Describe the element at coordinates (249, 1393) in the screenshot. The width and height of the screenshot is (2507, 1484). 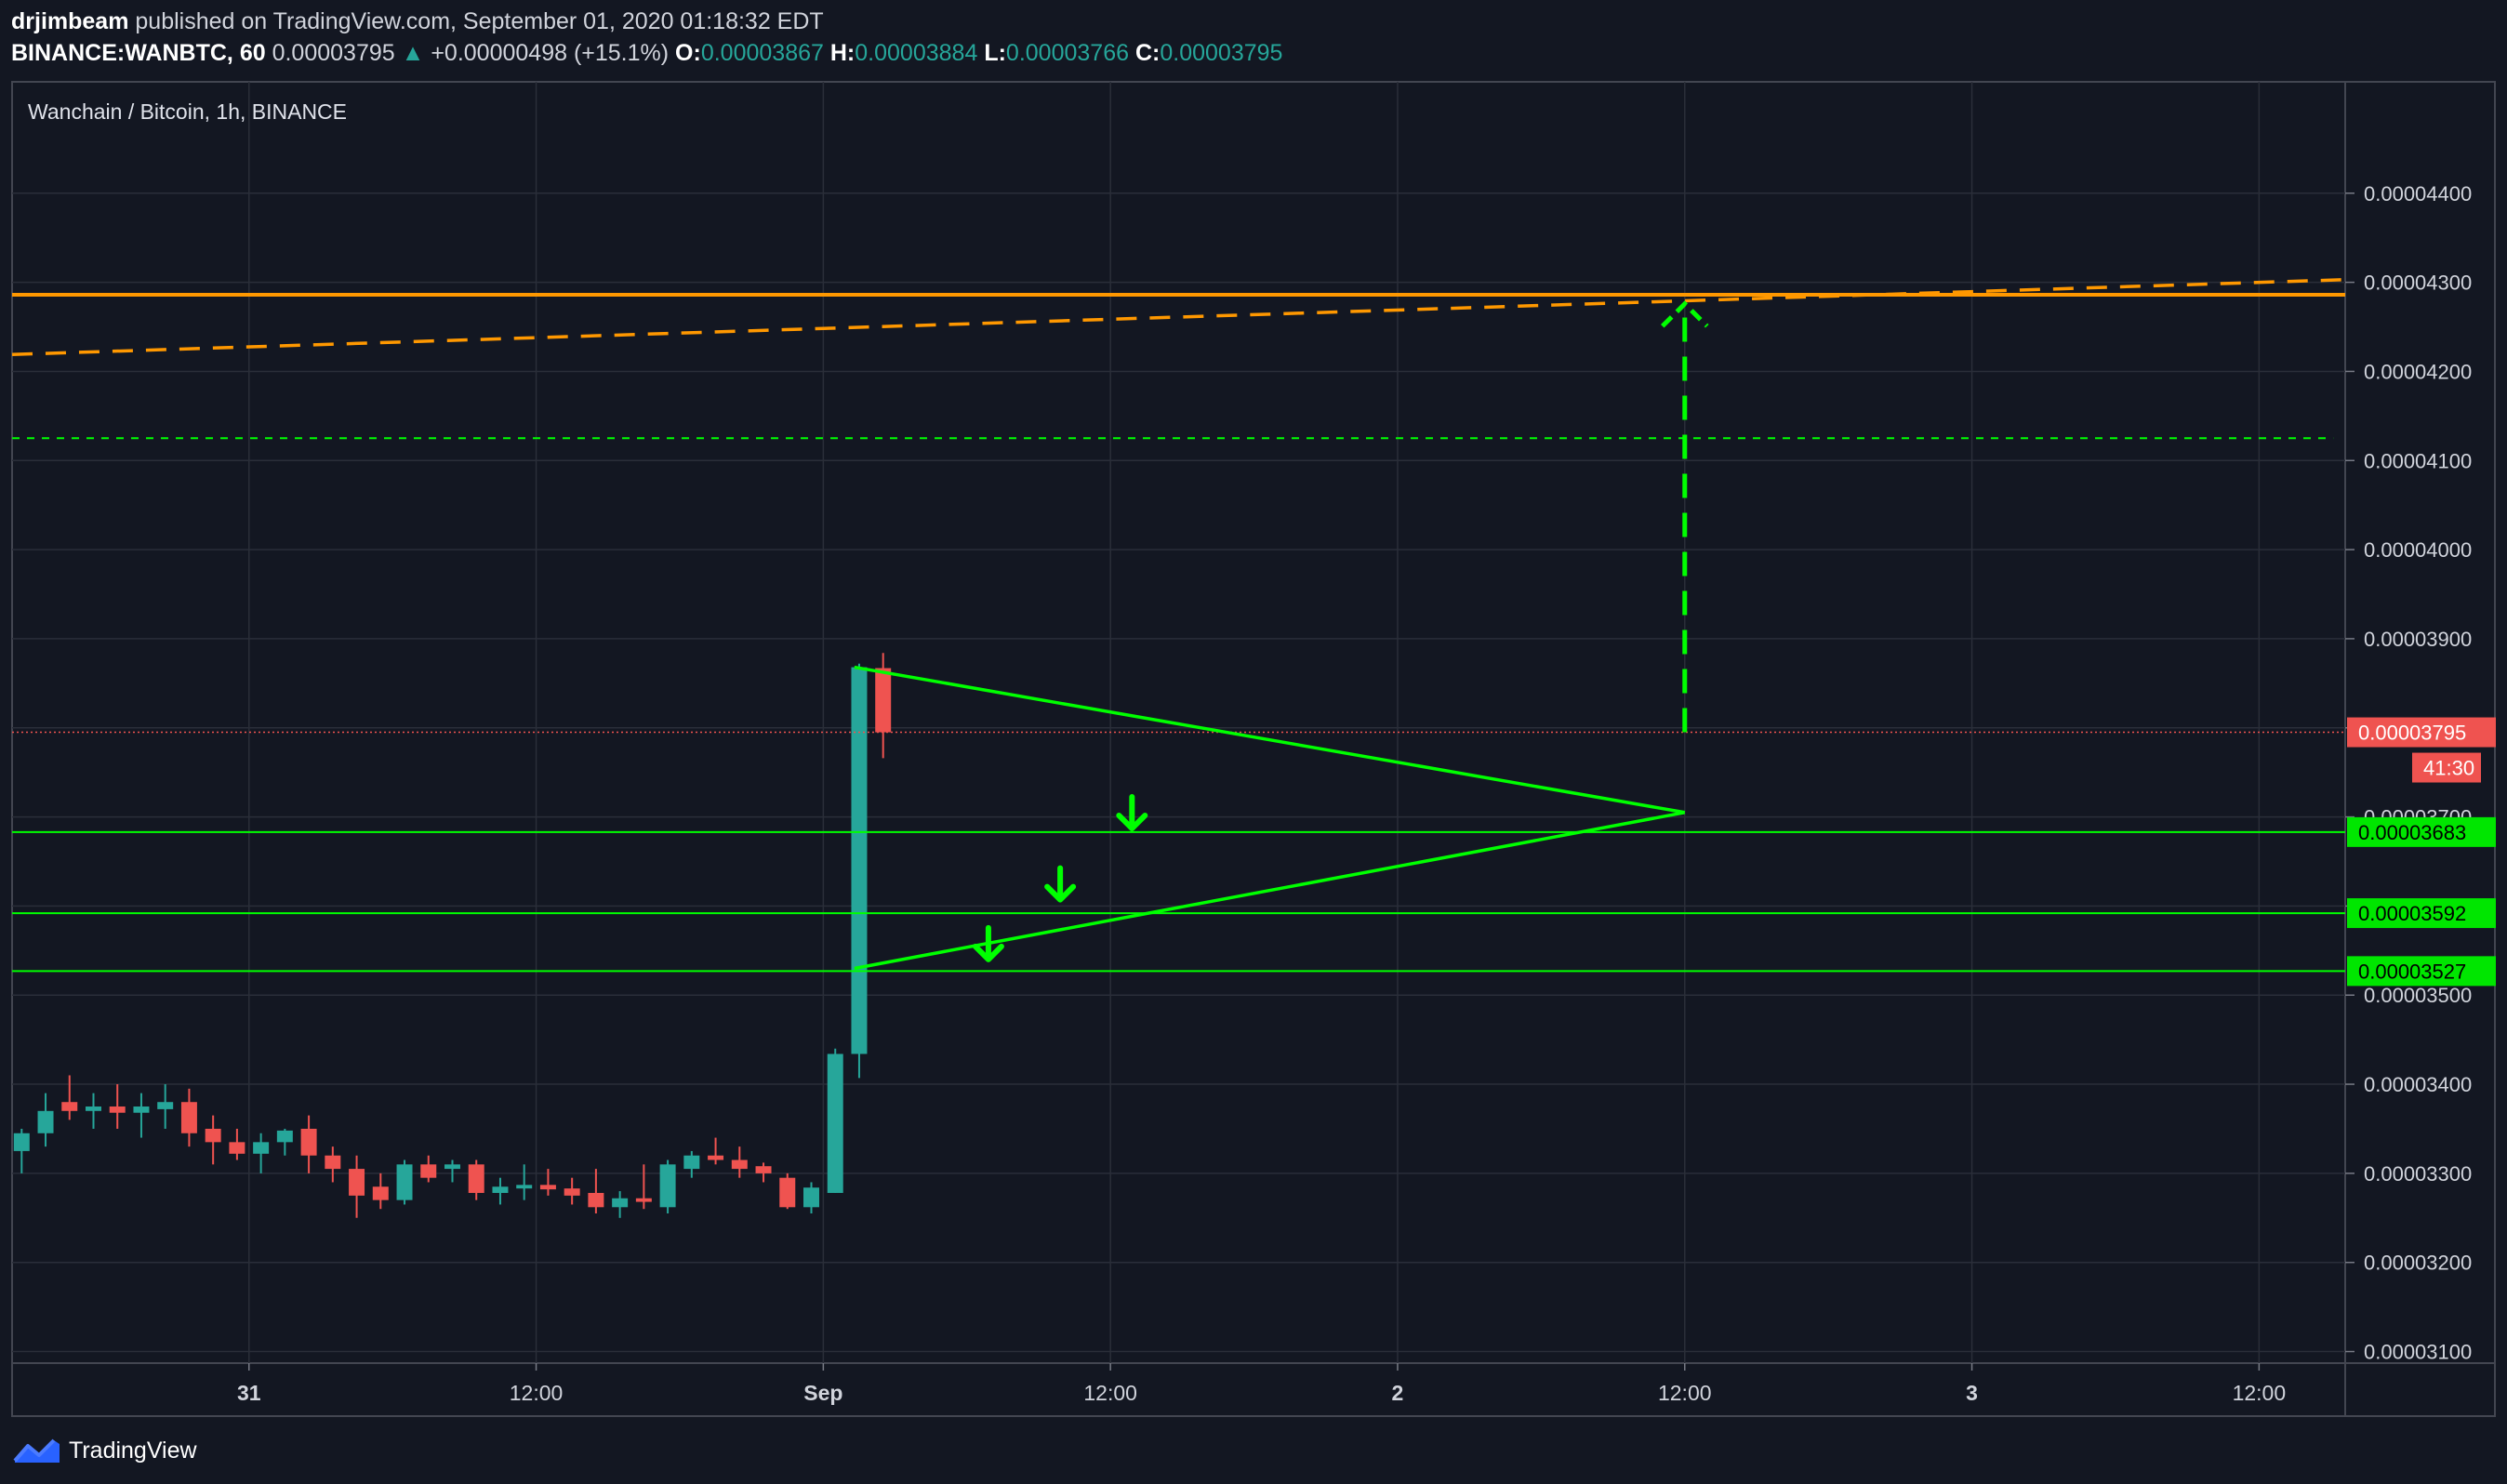
I see `x-tick-label: 31` at that location.